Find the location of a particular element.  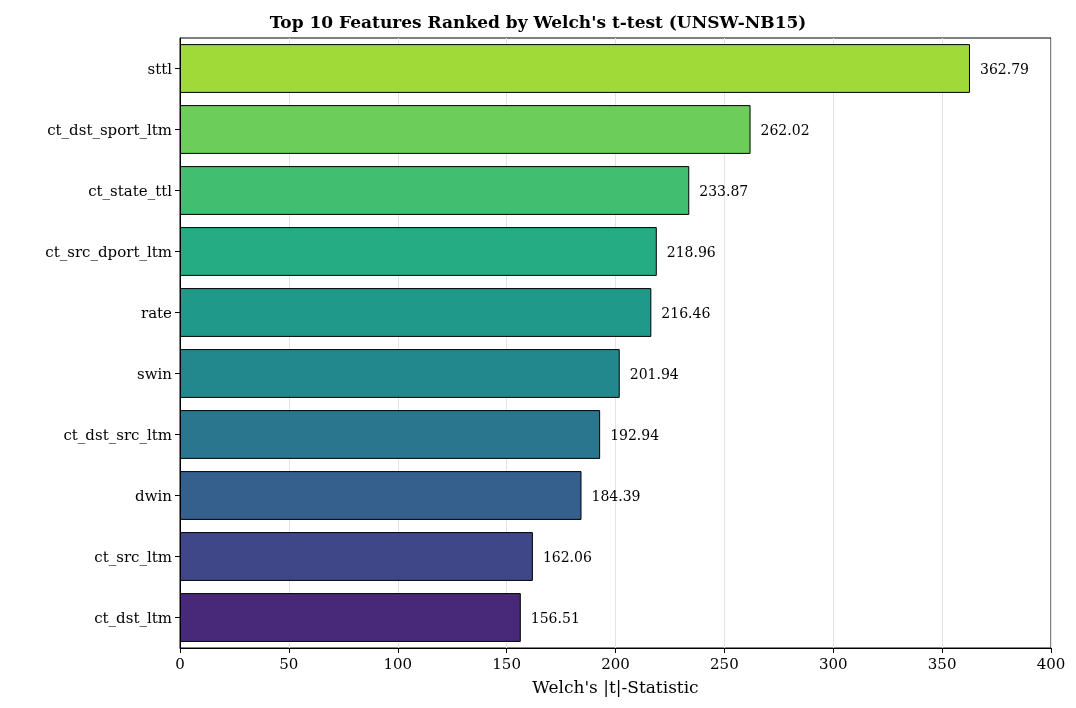

data-label: 184.39 is located at coordinates (616, 495).